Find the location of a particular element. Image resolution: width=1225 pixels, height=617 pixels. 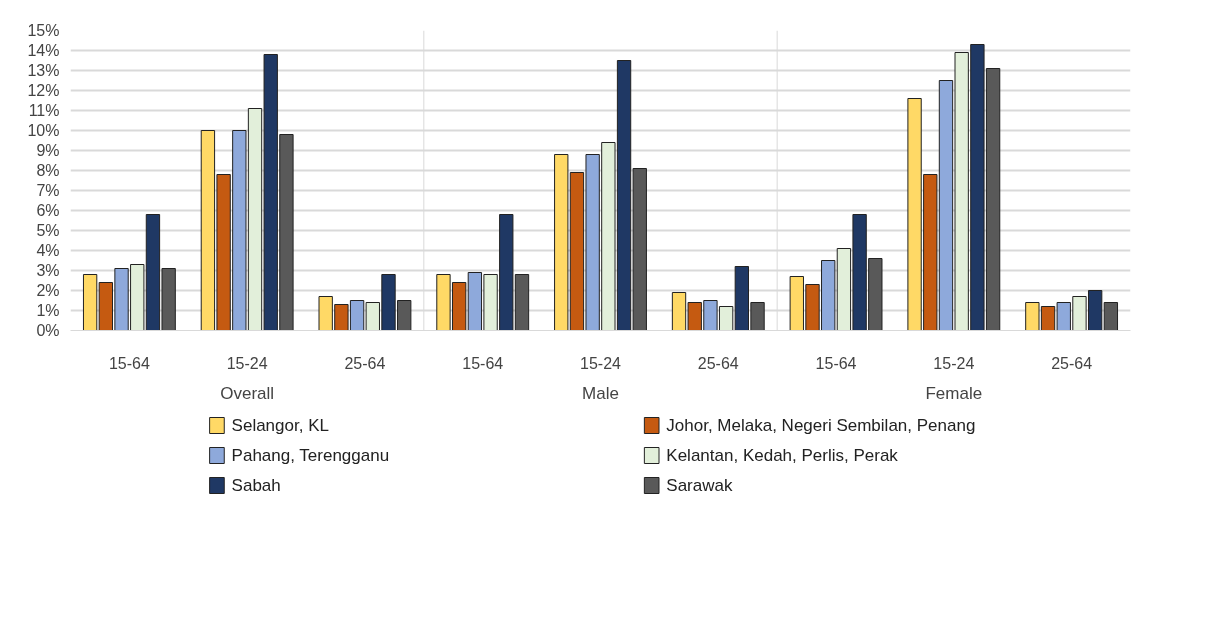

y-tick-label: 14% is located at coordinates (43, 50).